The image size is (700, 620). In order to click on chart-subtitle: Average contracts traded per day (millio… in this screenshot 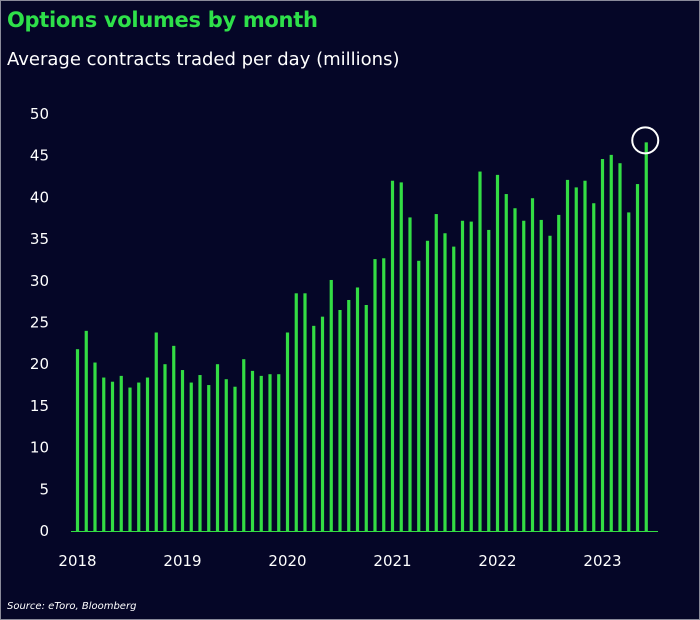, I will do `click(203, 59)`.